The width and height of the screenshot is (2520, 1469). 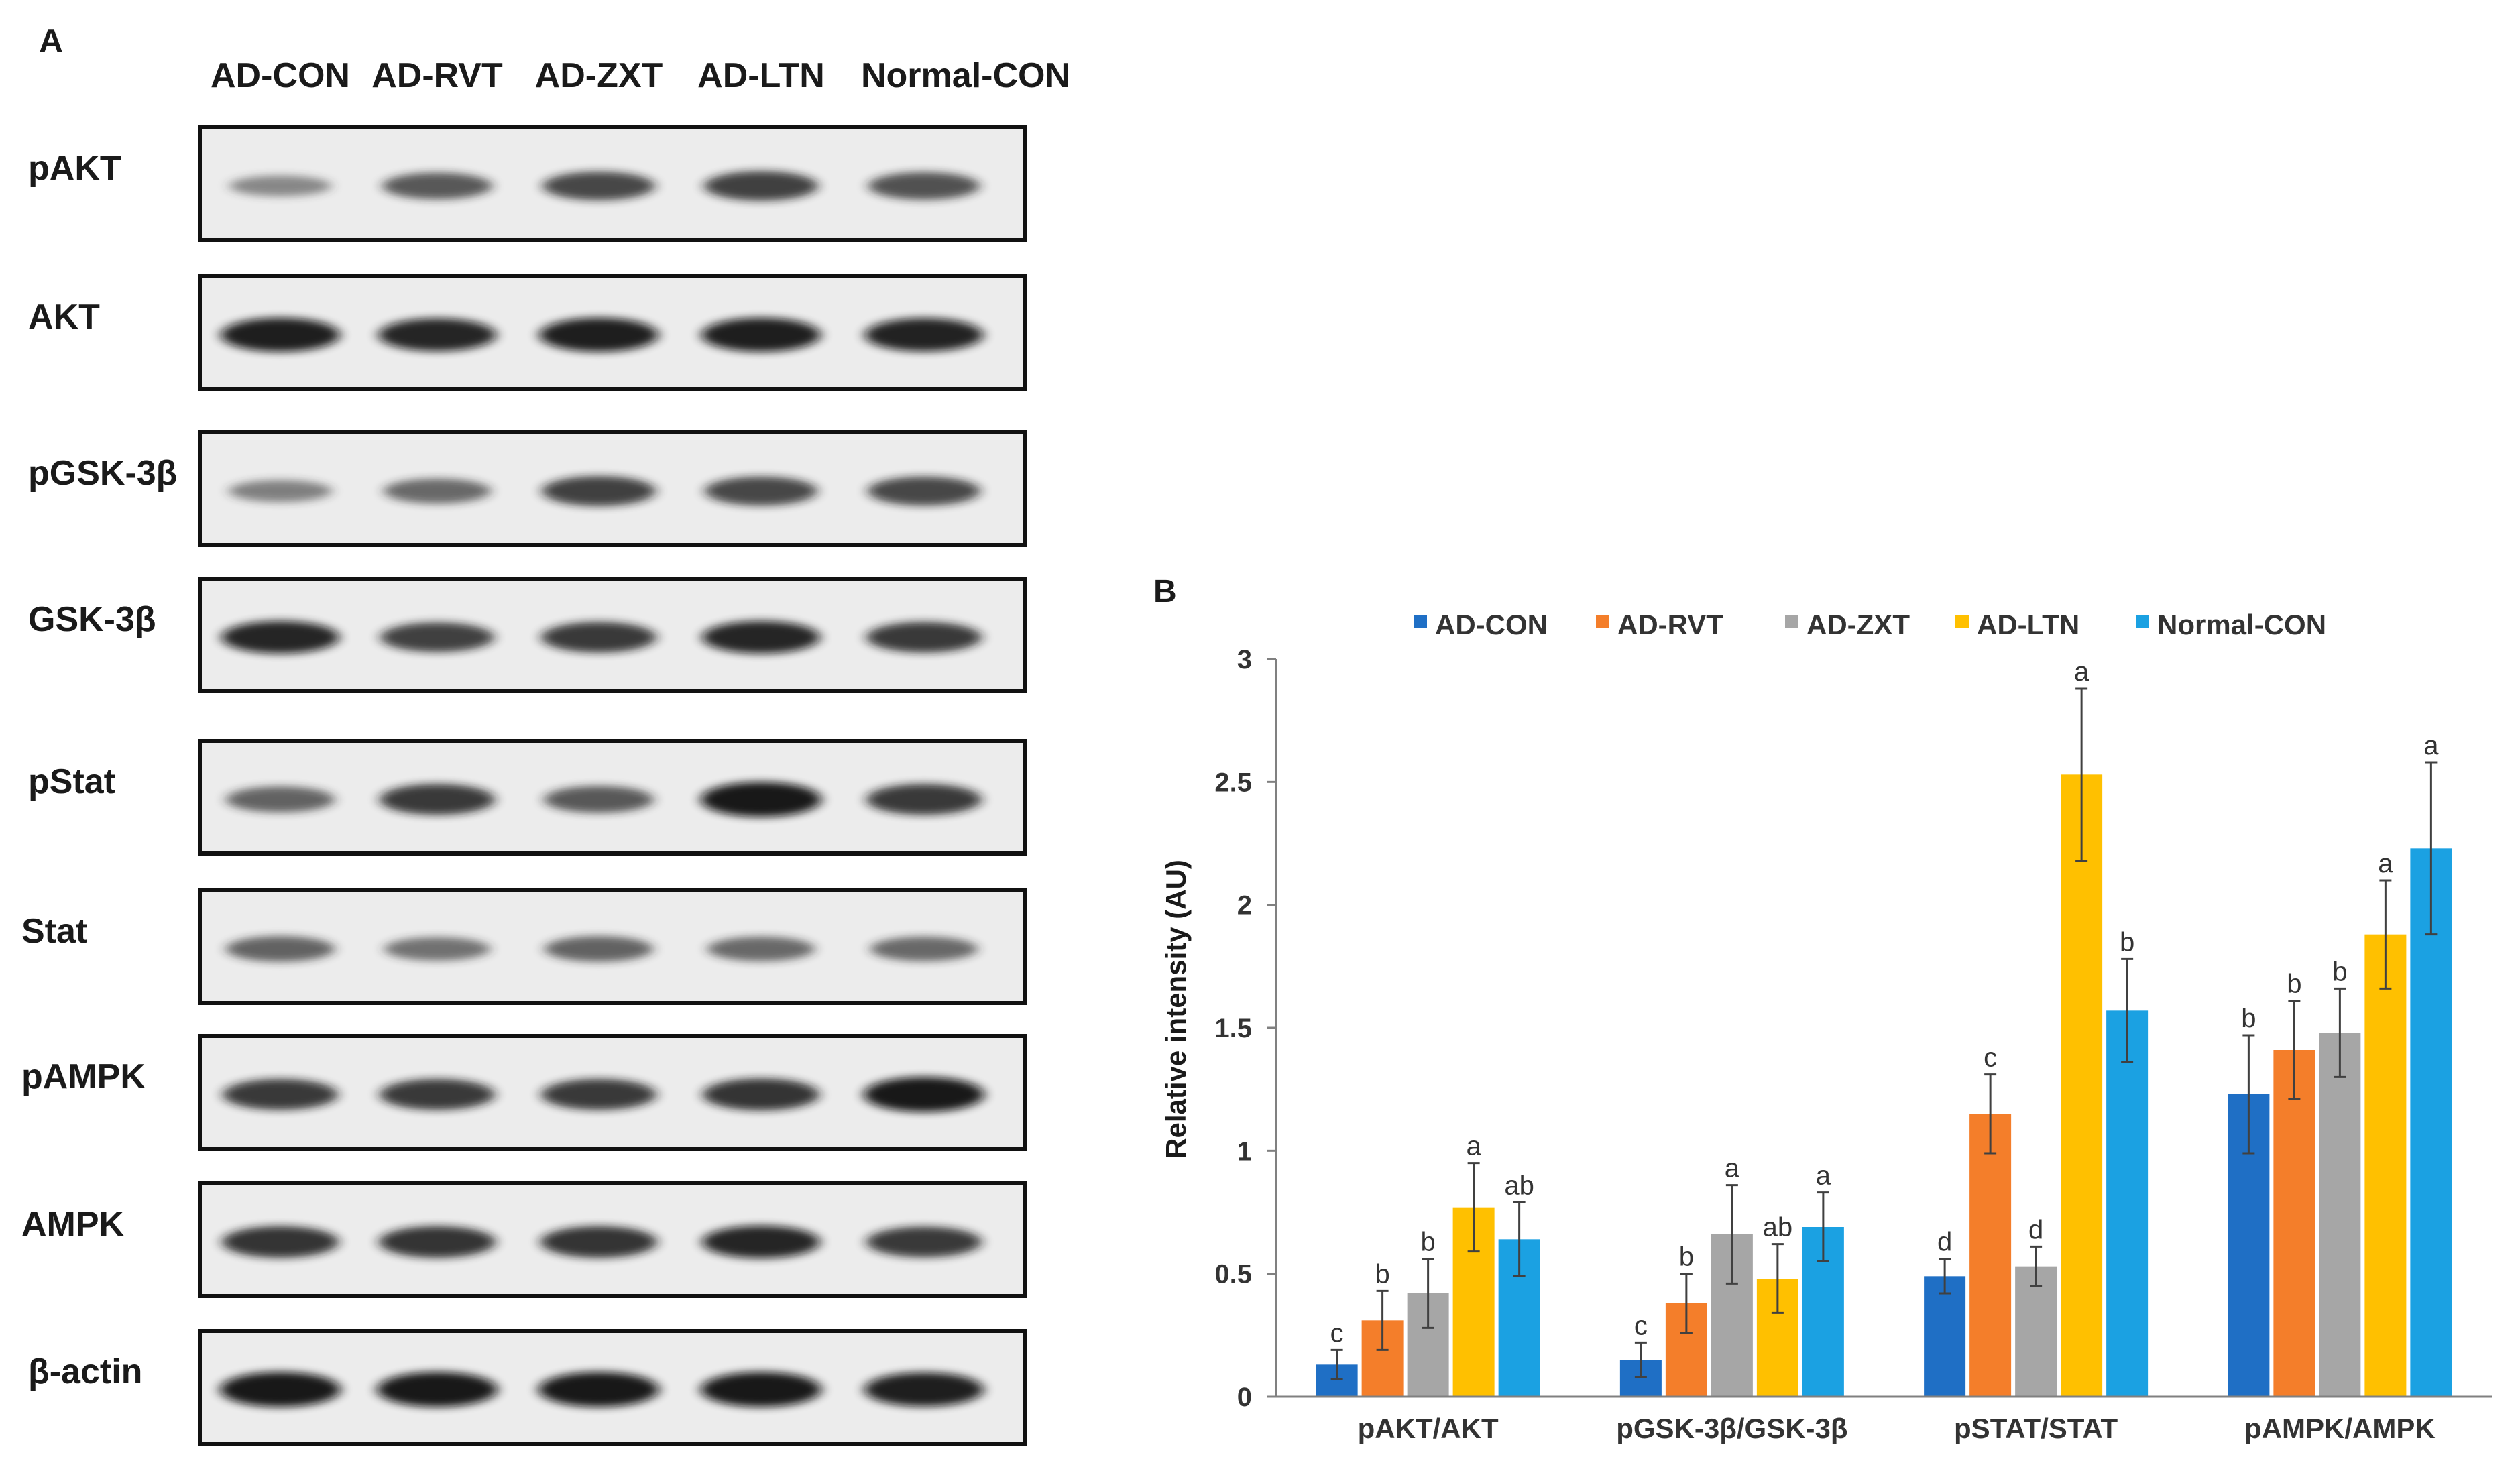 I want to click on blot-row: Stat, so click(x=524, y=947).